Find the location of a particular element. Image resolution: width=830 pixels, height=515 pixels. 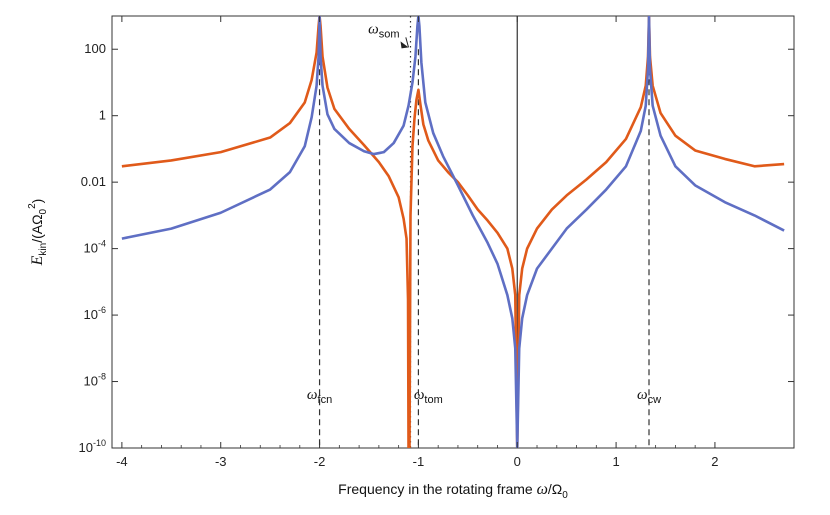

y-tick-label: 0.01 is located at coordinates (93, 181).